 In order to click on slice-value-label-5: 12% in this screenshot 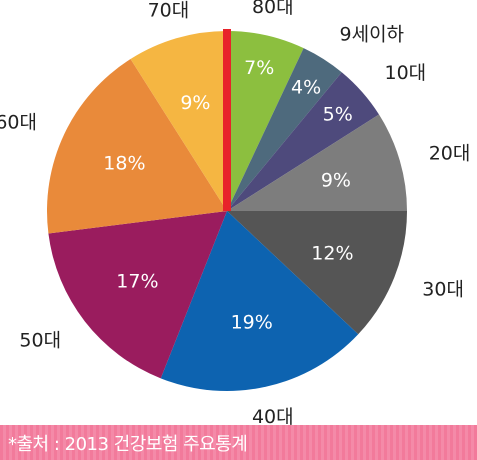, I will do `click(332, 254)`.